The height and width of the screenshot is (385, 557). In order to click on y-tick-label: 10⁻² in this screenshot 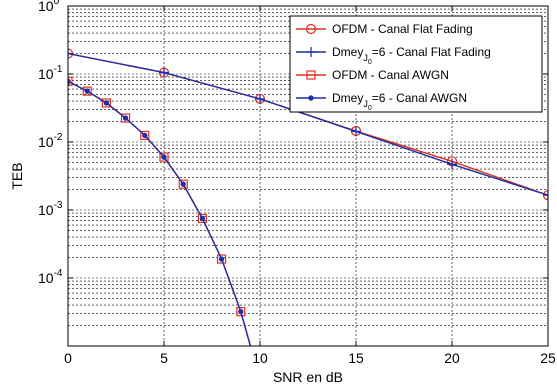, I will do `click(50, 141)`.